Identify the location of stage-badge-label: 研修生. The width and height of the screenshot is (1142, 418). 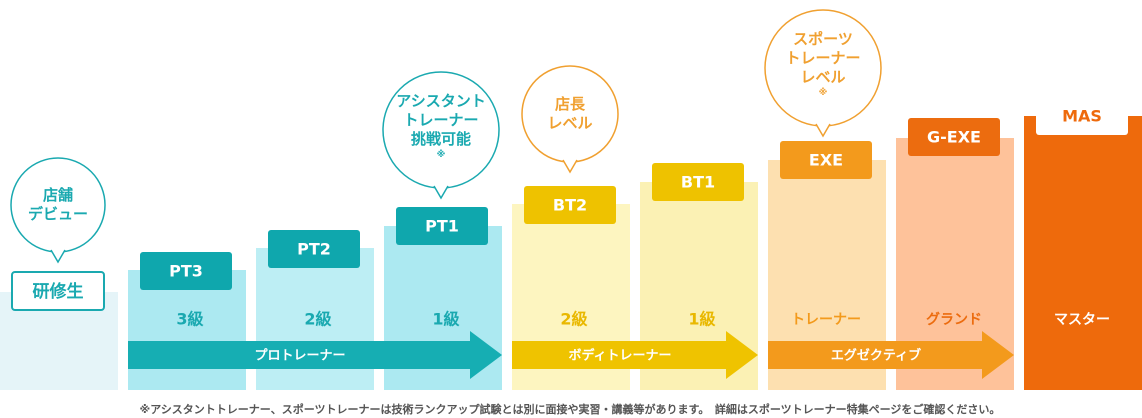
(58, 291).